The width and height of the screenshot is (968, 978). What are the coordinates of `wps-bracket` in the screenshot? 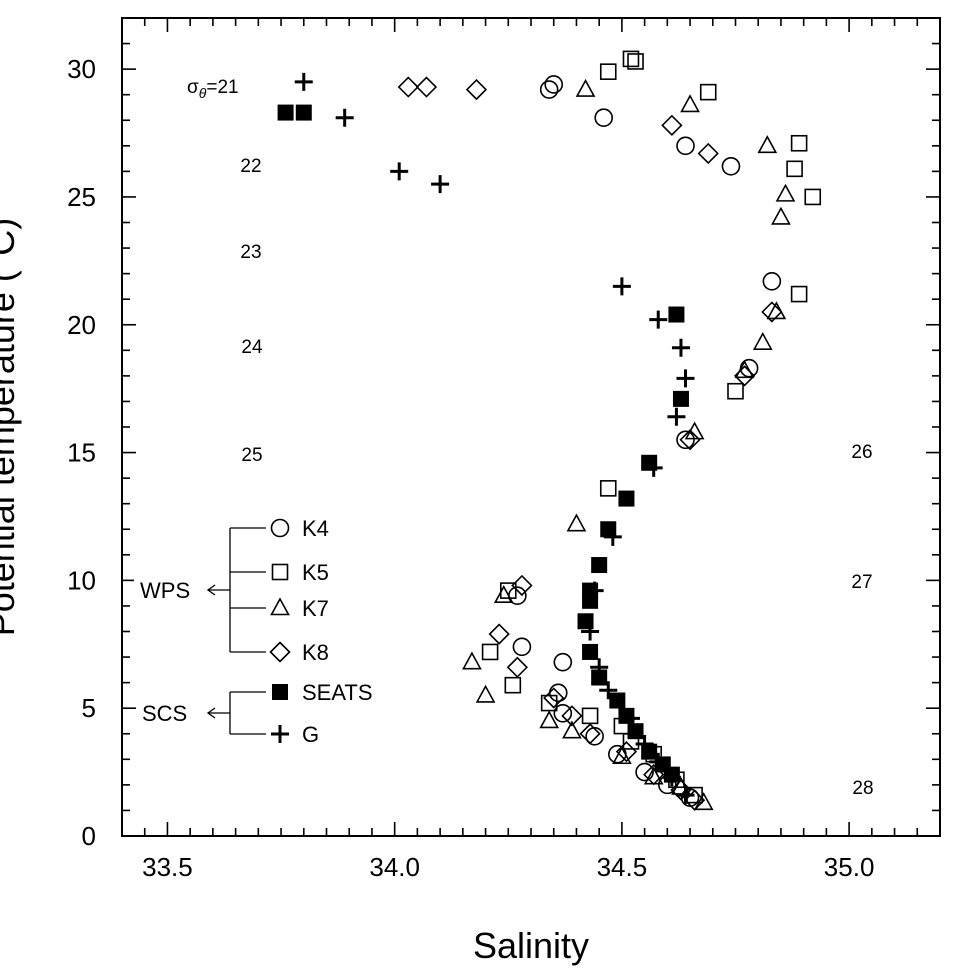 It's located at (247, 590).